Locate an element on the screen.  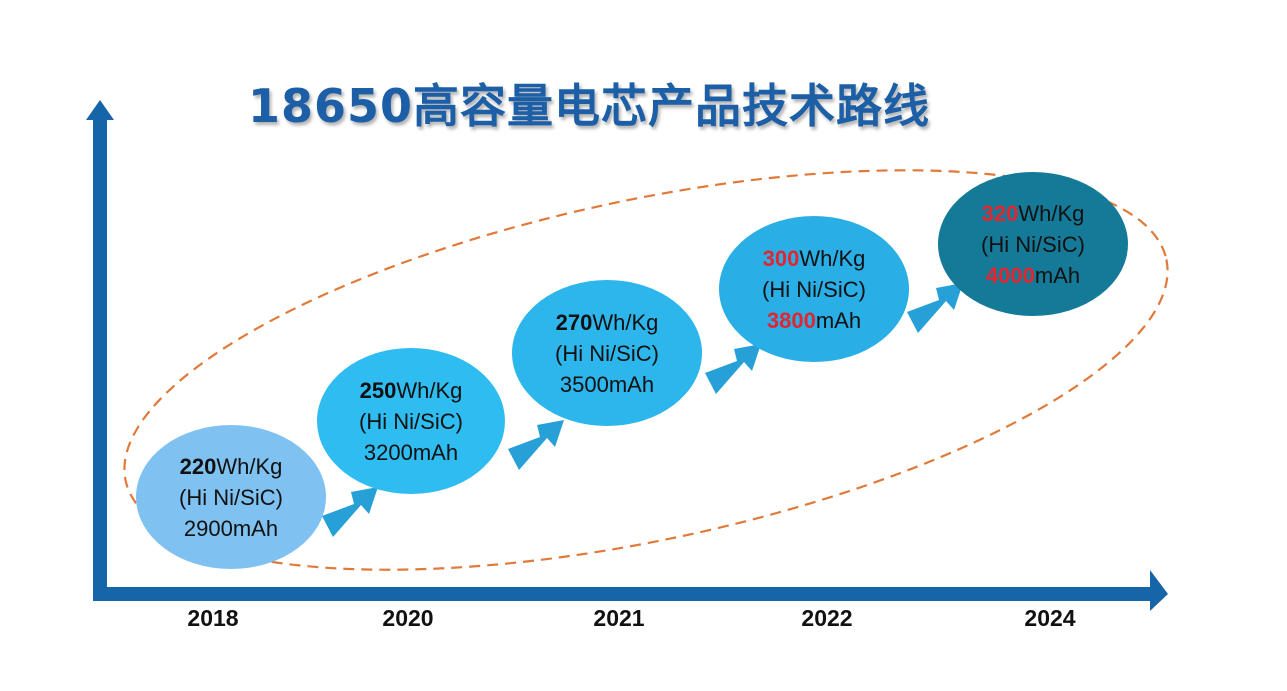
x-axis-arrowhead is located at coordinates (1159, 590).